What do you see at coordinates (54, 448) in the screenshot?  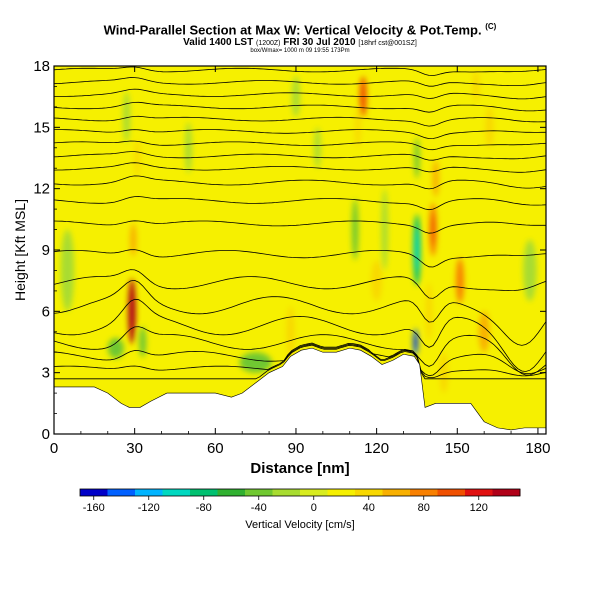 I see `x-tick-label-0: 0` at bounding box center [54, 448].